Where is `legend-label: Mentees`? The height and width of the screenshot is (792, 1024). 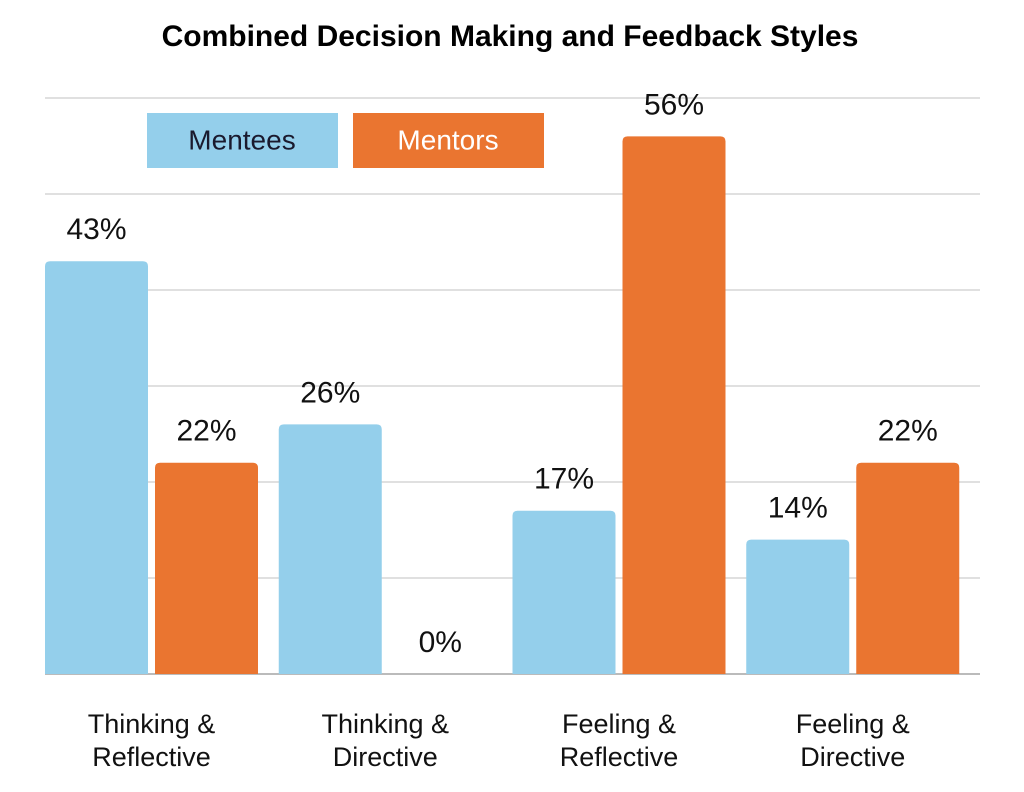
legend-label: Mentees is located at coordinates (241, 139).